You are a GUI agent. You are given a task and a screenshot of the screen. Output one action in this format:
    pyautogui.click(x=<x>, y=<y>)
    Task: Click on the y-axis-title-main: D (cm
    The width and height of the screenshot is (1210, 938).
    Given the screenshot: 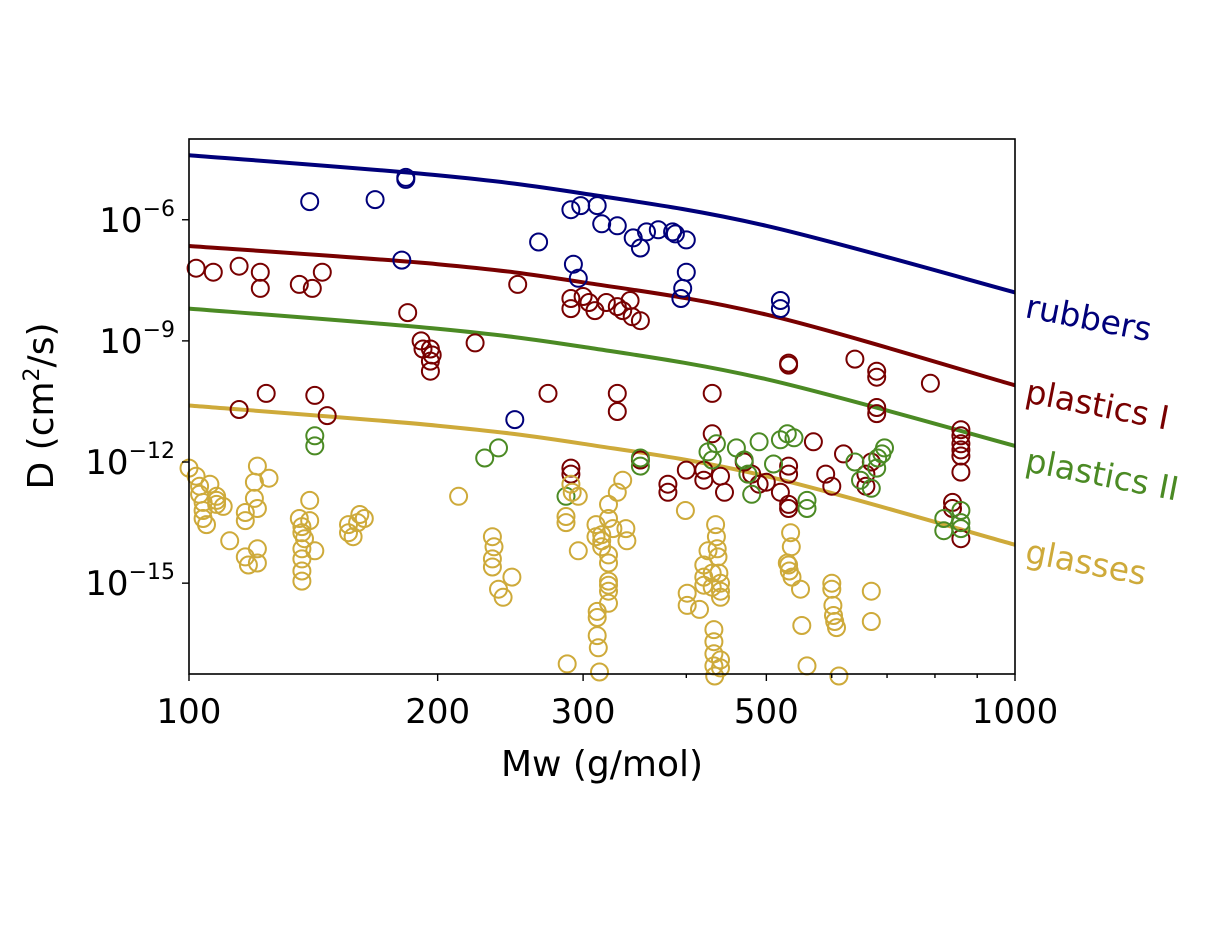 What is the action you would take?
    pyautogui.click(x=41, y=435)
    